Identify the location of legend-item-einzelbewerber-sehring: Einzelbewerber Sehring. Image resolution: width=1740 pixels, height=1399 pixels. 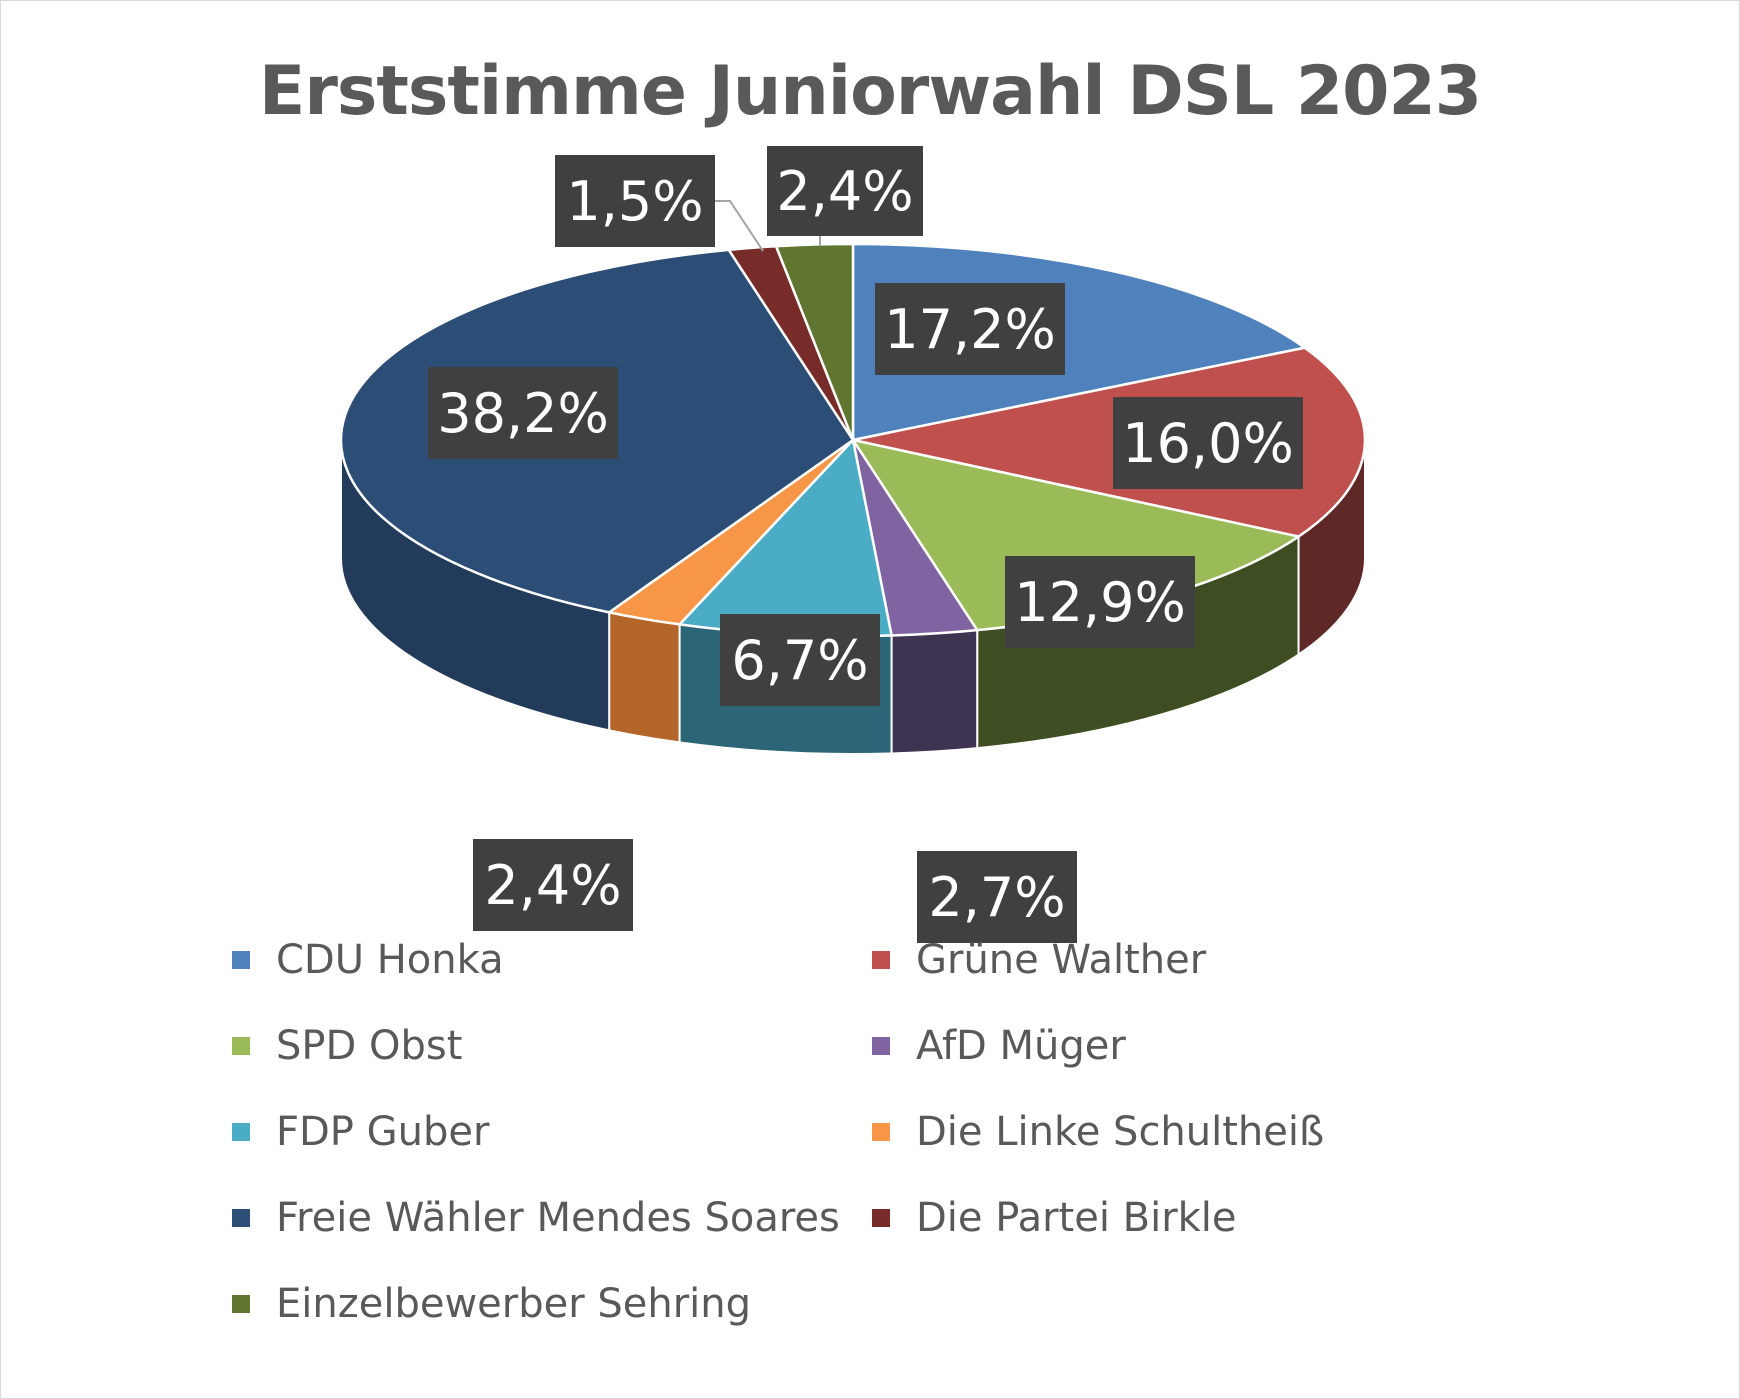
(491, 1304).